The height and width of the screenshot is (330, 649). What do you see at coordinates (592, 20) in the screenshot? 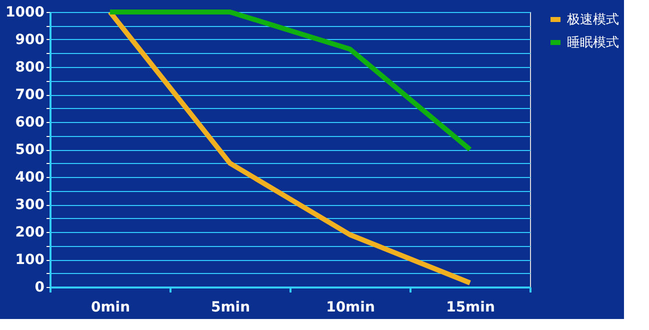
I see `legend-label: 极速模式` at bounding box center [592, 20].